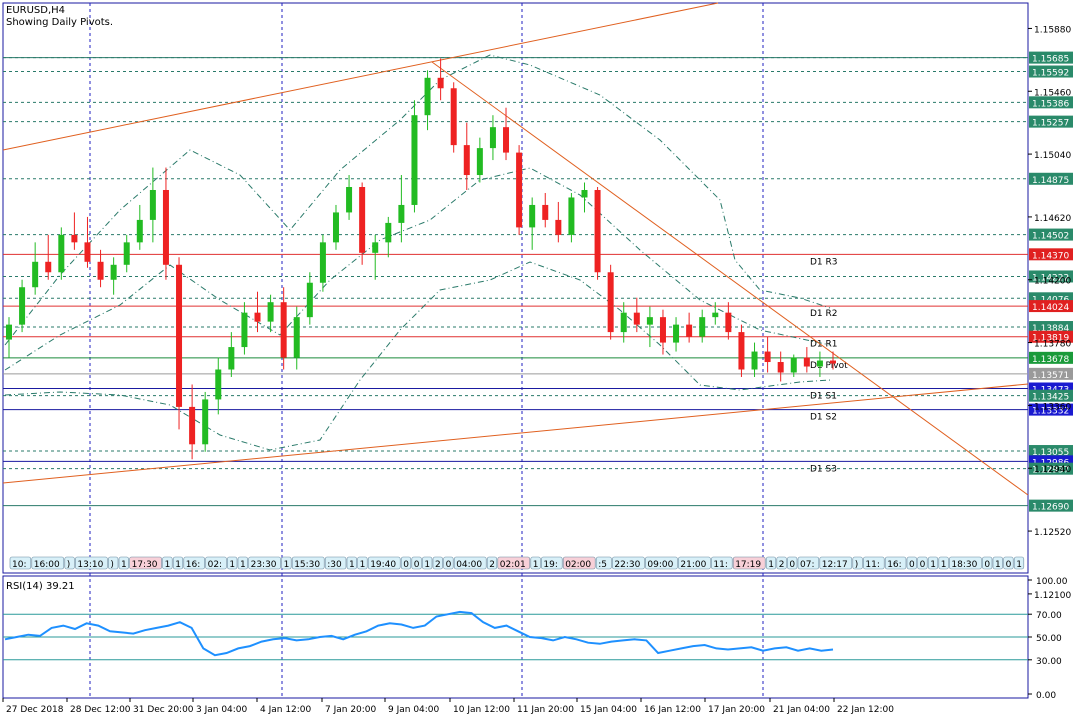 This screenshot has width=1080, height=724. What do you see at coordinates (578, 565) in the screenshot?
I see `time-chip-label: 02:00` at bounding box center [578, 565].